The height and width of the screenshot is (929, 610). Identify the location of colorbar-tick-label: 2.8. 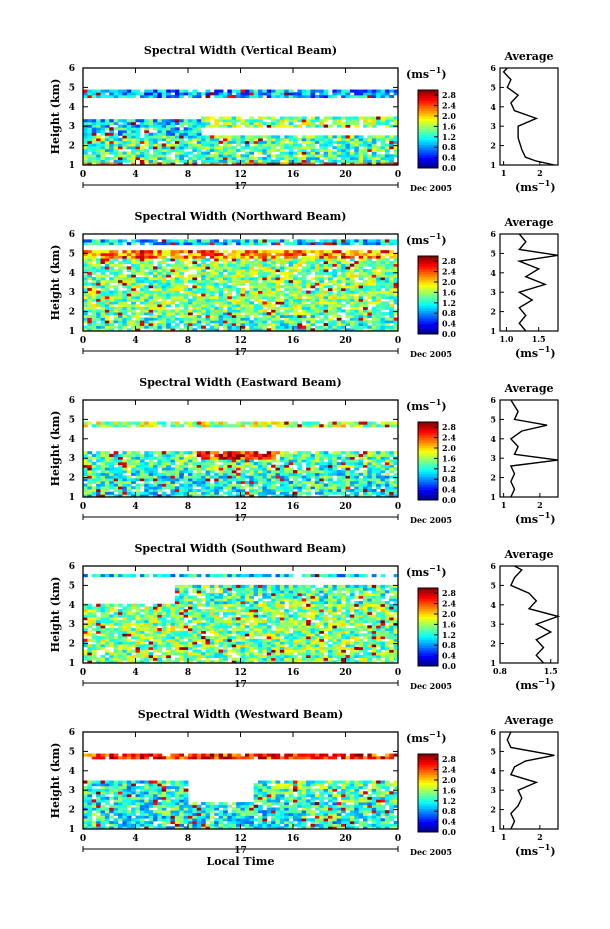
(449, 95).